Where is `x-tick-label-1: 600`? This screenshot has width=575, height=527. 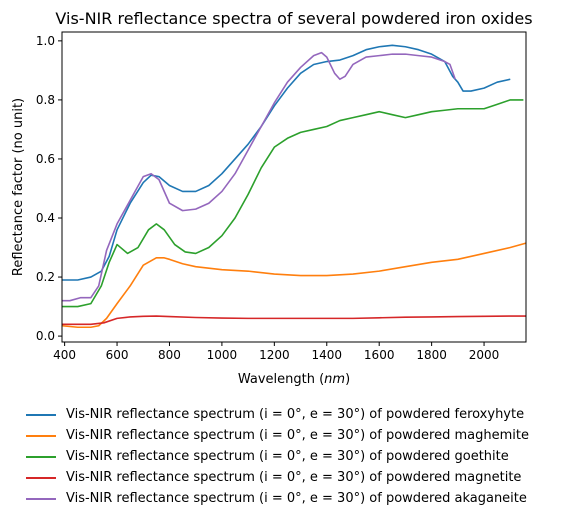 x-tick-label-1: 600 is located at coordinates (117, 355).